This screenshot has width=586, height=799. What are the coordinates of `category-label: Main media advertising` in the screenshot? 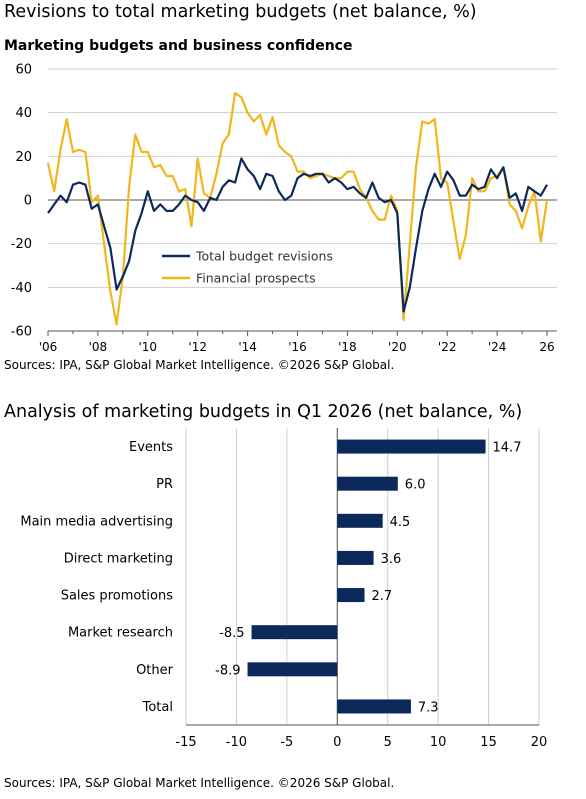 It's located at (96, 521).